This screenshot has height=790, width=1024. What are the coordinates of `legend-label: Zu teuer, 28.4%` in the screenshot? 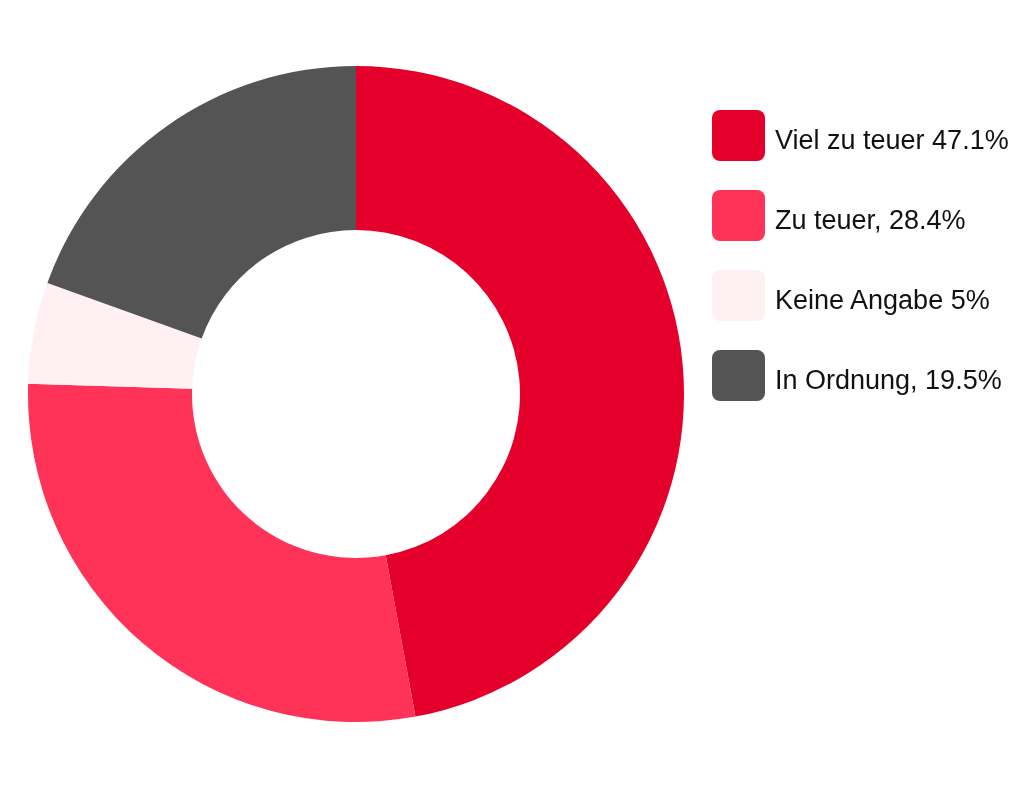 It's located at (870, 219).